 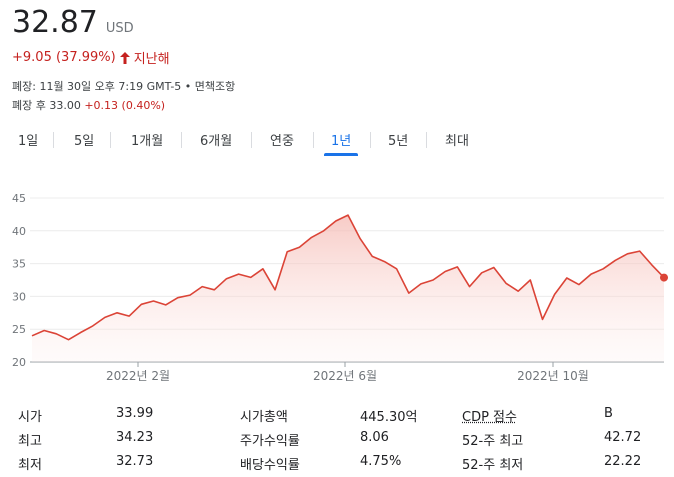 What do you see at coordinates (19, 231) in the screenshot?
I see `y-tick-label: 40` at bounding box center [19, 231].